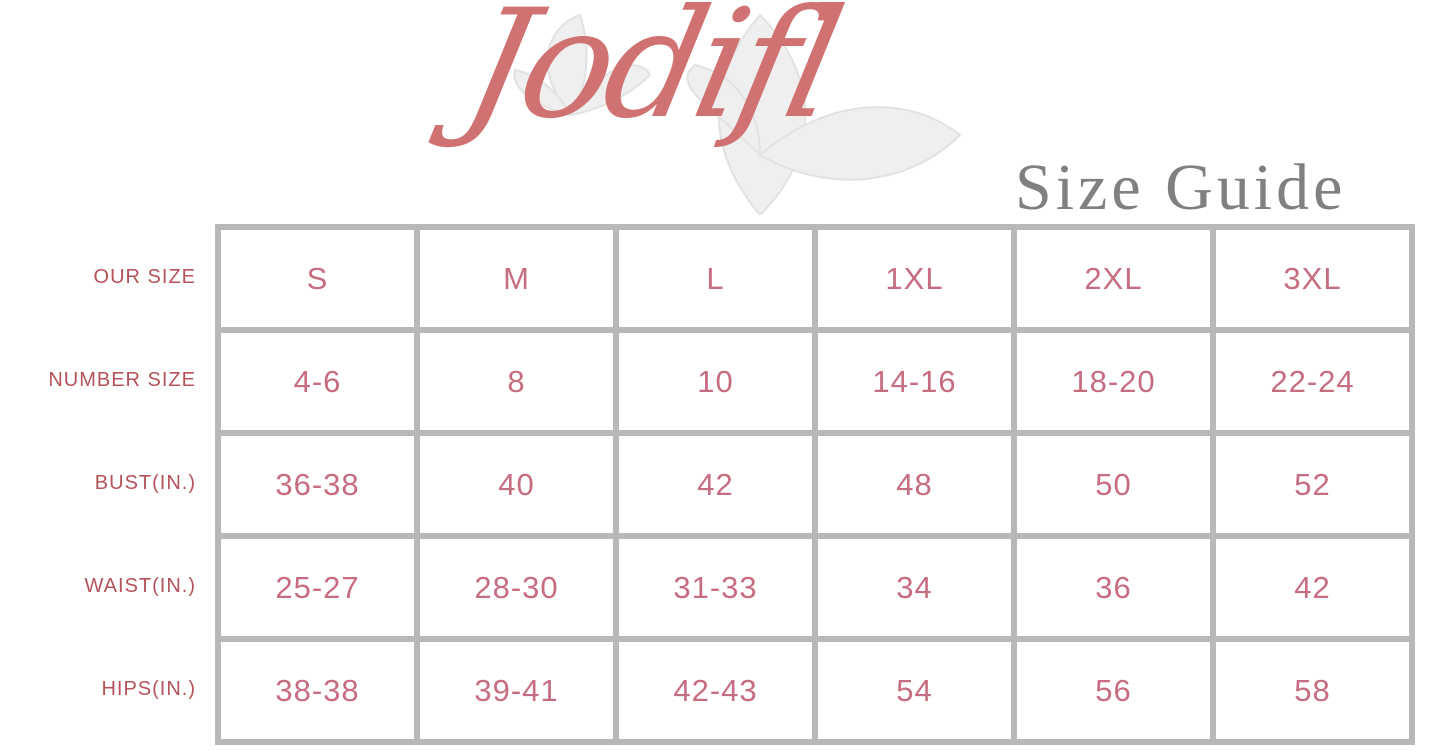 The height and width of the screenshot is (751, 1445). Describe the element at coordinates (715, 690) in the screenshot. I see `table-cell: 42-43` at that location.